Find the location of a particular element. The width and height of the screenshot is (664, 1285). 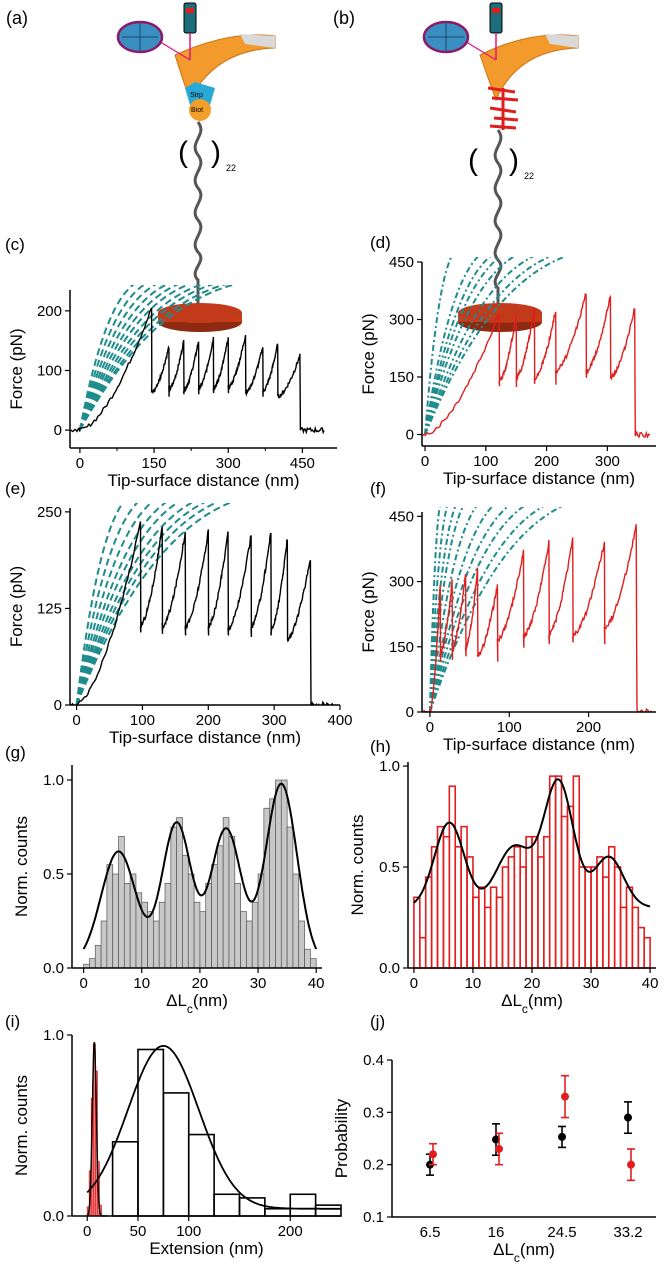

x-tick-label: 6.5 is located at coordinates (430, 1232).